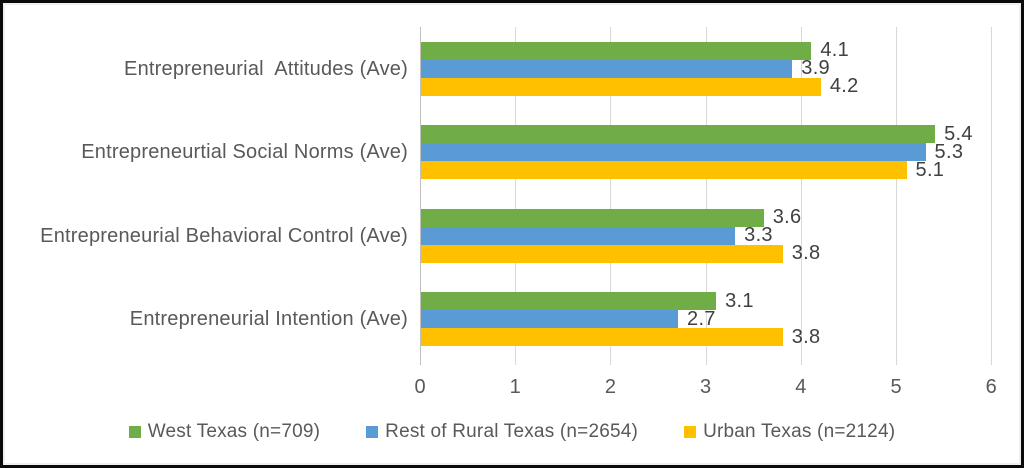 The width and height of the screenshot is (1024, 468). Describe the element at coordinates (815, 68) in the screenshot. I see `data-label: 3.9` at that location.